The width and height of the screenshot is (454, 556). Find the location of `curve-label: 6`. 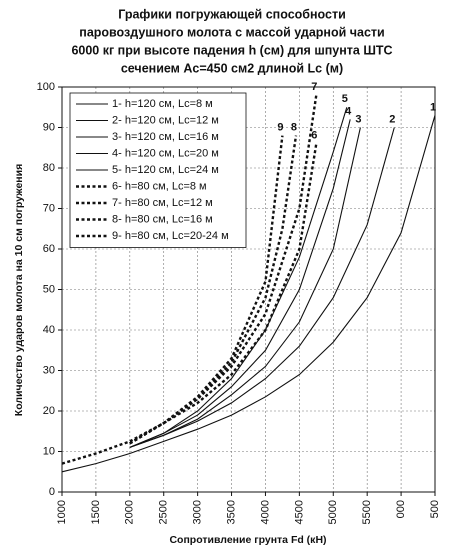

curve-label: 6 is located at coordinates (314, 136).